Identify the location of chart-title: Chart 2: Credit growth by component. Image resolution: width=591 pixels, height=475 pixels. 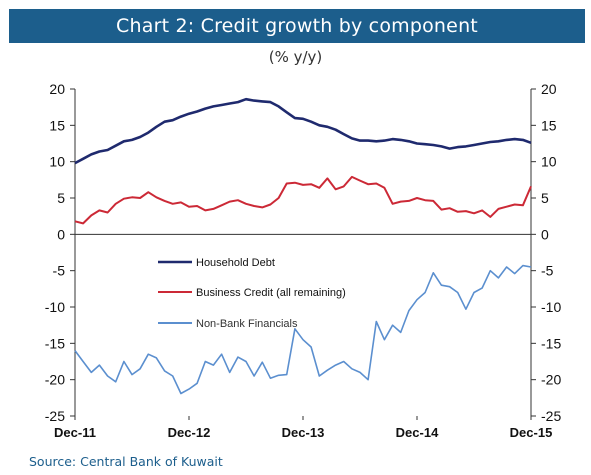
(297, 26).